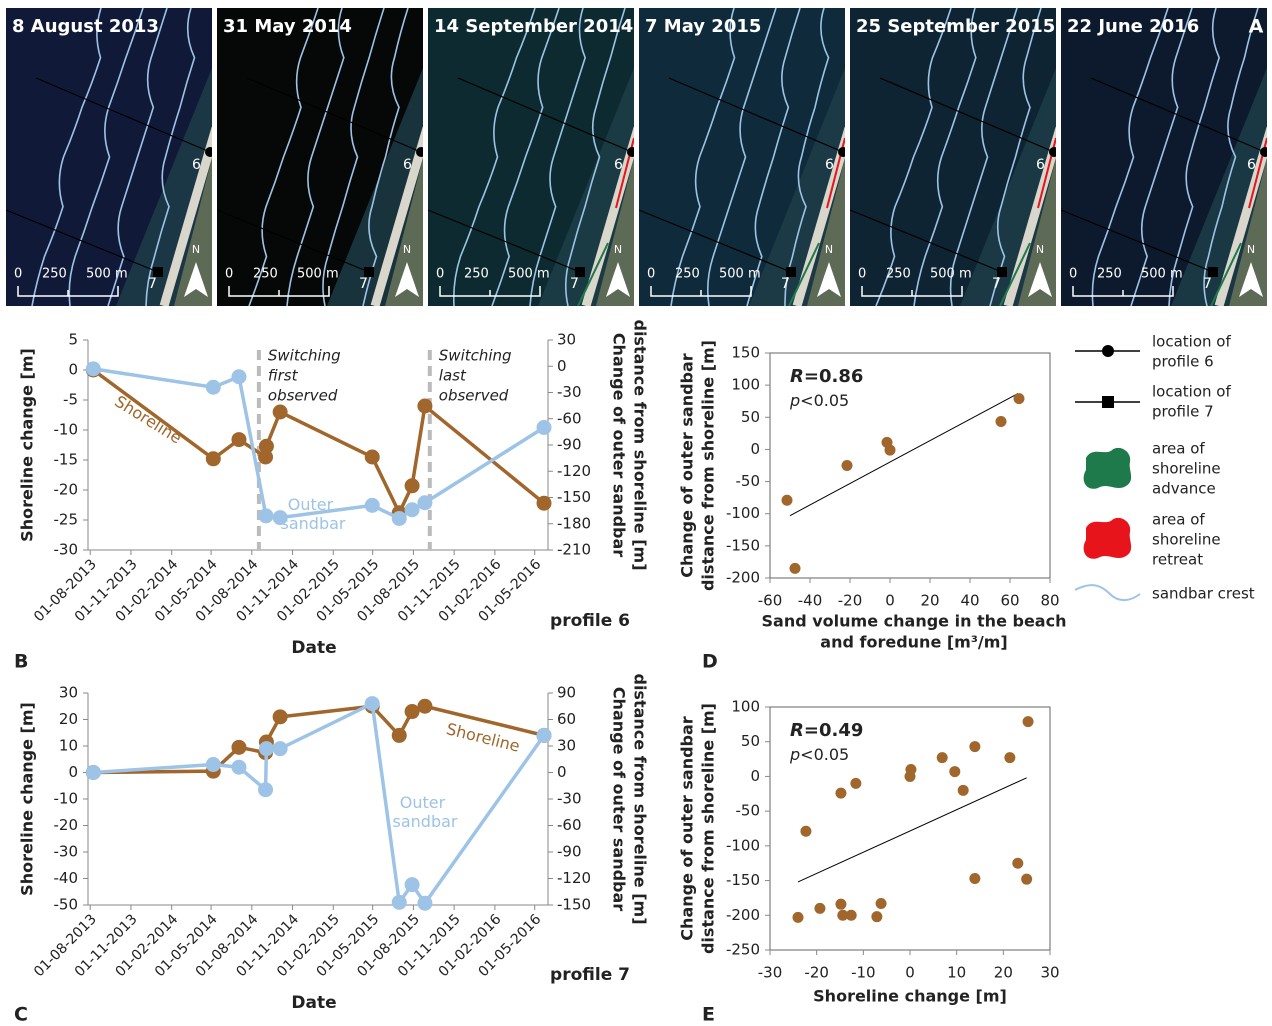 The height and width of the screenshot is (1026, 1272). I want to click on image-date: 7 May 2015, so click(703, 26).